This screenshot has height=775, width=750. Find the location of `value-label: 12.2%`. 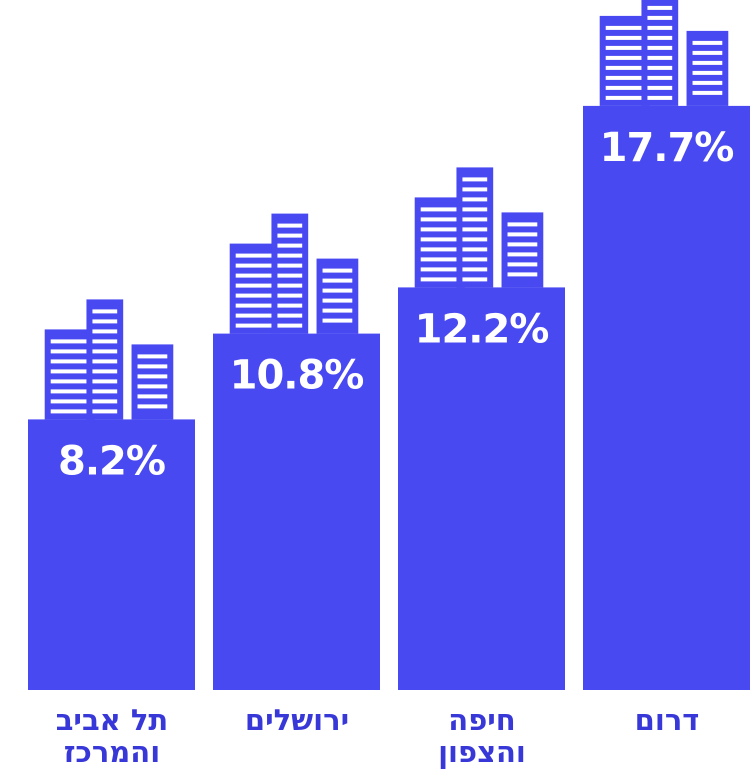

value-label: 12.2% is located at coordinates (482, 329).